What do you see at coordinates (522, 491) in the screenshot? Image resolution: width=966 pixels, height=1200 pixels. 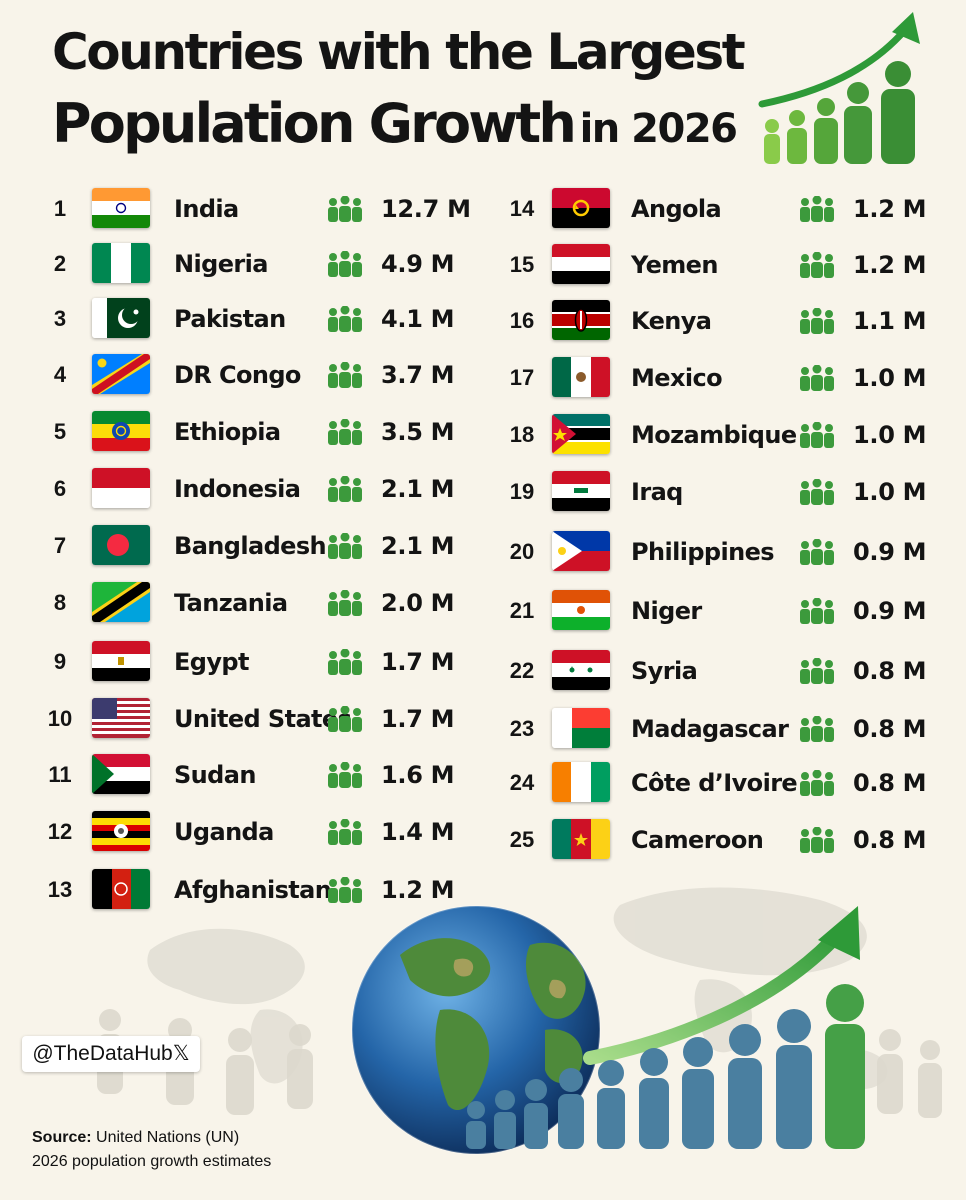 I see `rank-number: 19` at bounding box center [522, 491].